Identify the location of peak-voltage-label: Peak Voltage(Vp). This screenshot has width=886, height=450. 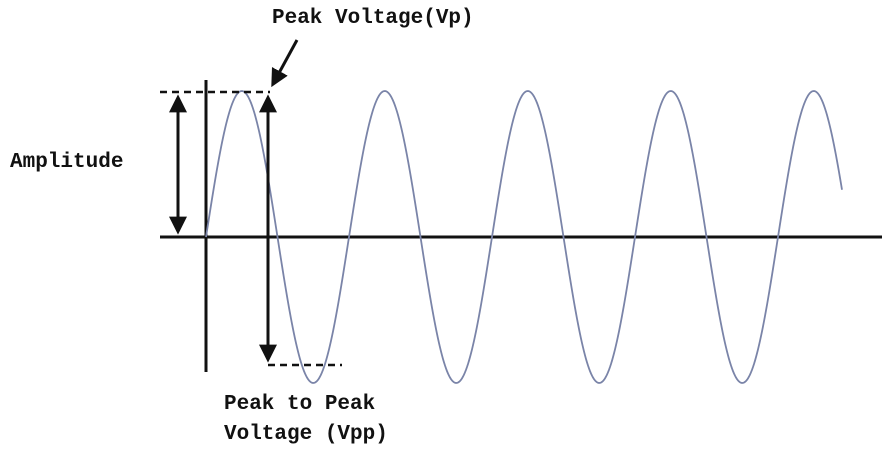
(373, 18).